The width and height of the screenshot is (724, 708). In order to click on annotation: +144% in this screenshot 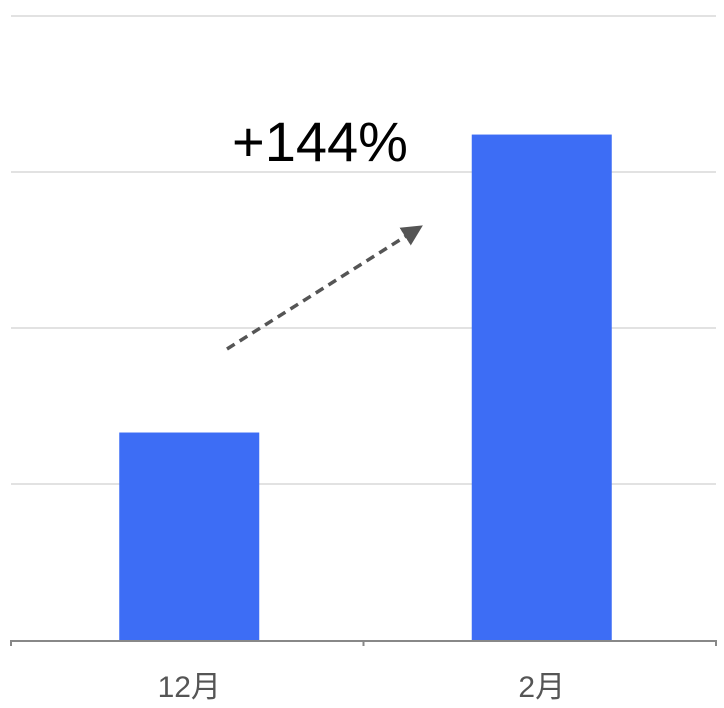, I will do `click(324, 230)`.